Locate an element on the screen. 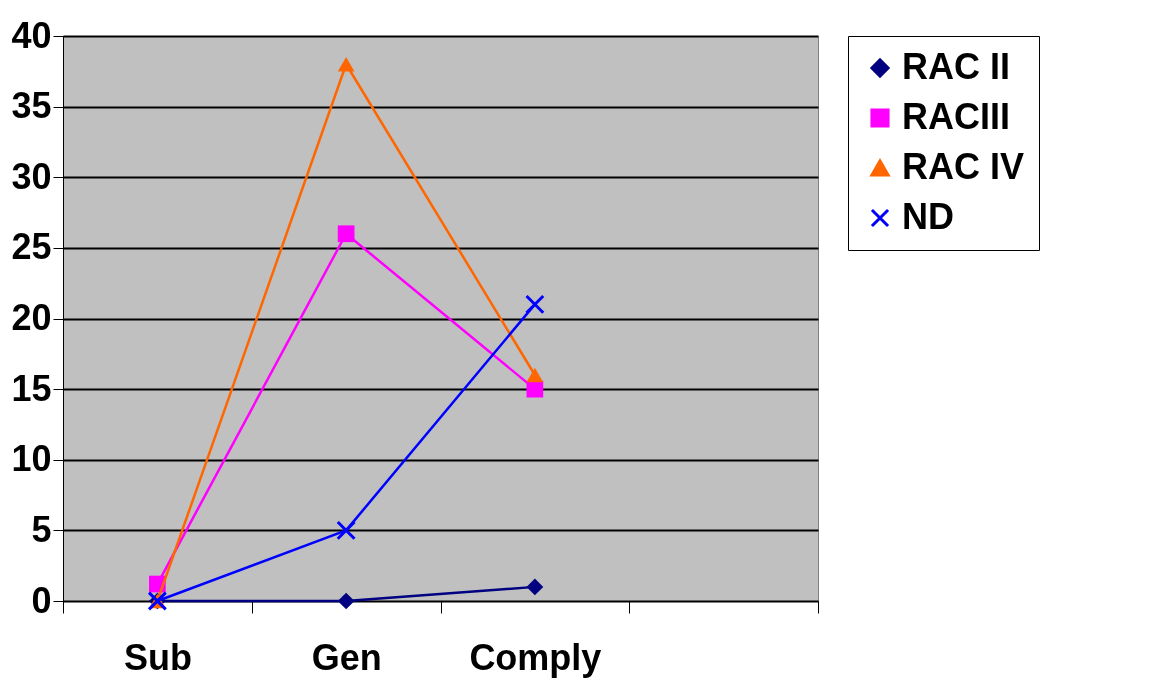  x-tick-label: Gen is located at coordinates (346, 657).